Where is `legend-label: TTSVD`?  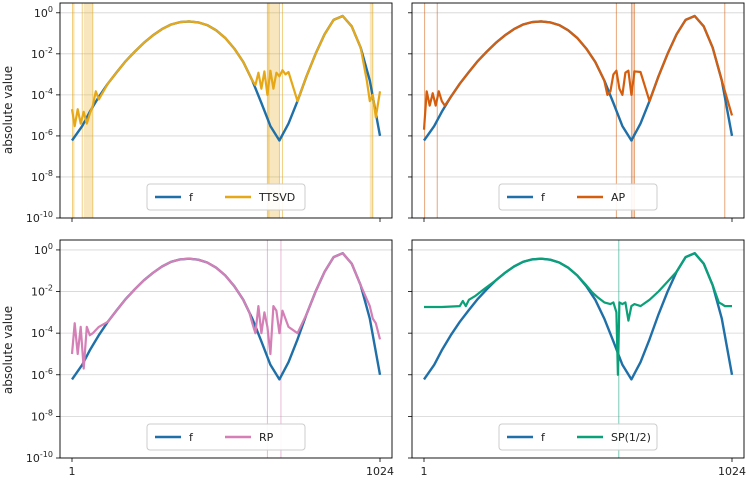 legend-label: TTSVD is located at coordinates (276, 197).